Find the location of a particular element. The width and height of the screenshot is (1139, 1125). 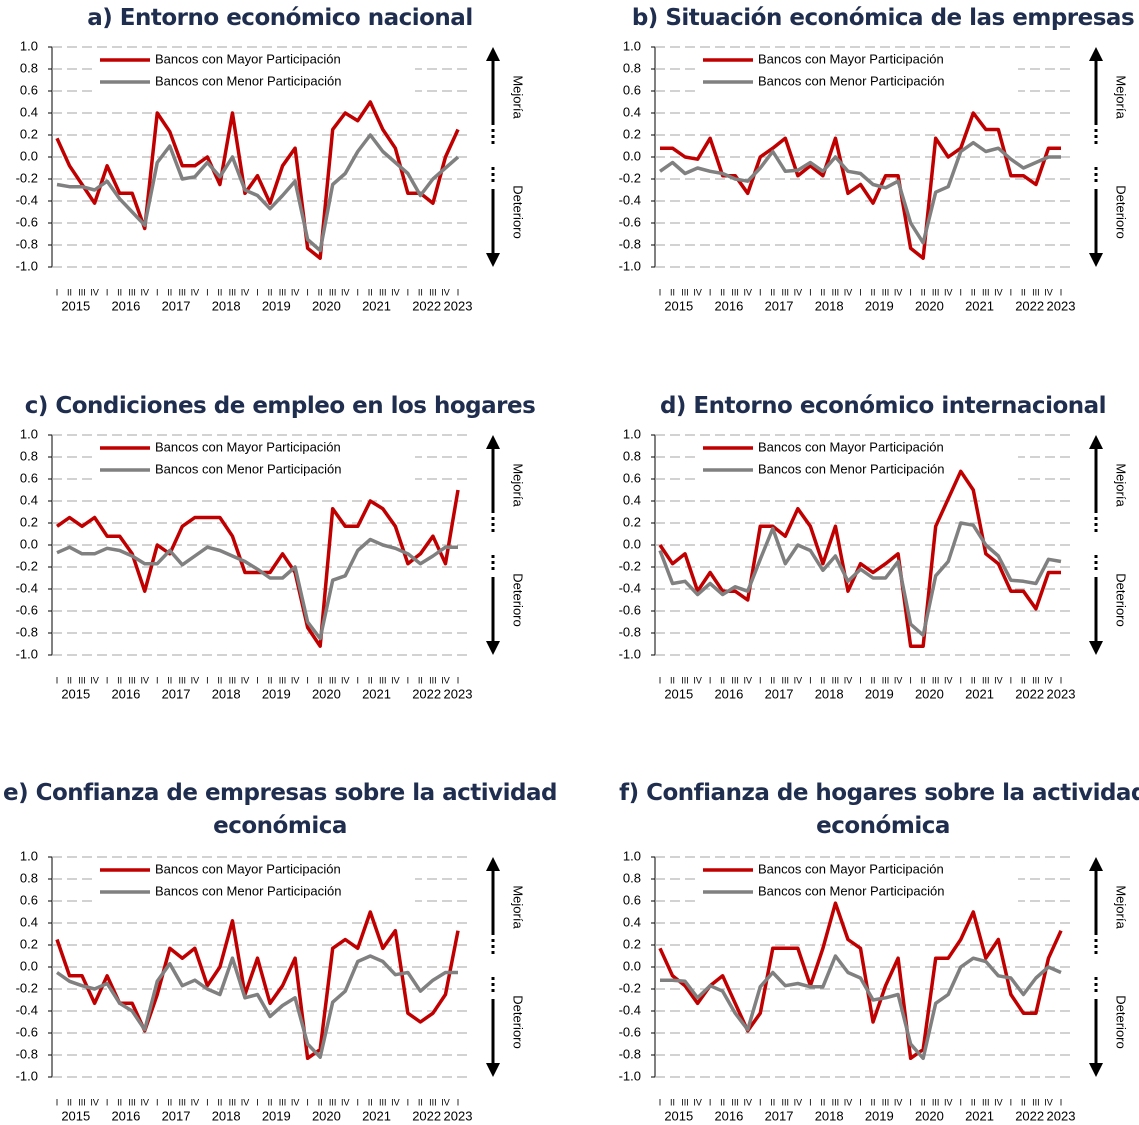

chart-title: b) Situación económica de las empresas is located at coordinates (883, 18).